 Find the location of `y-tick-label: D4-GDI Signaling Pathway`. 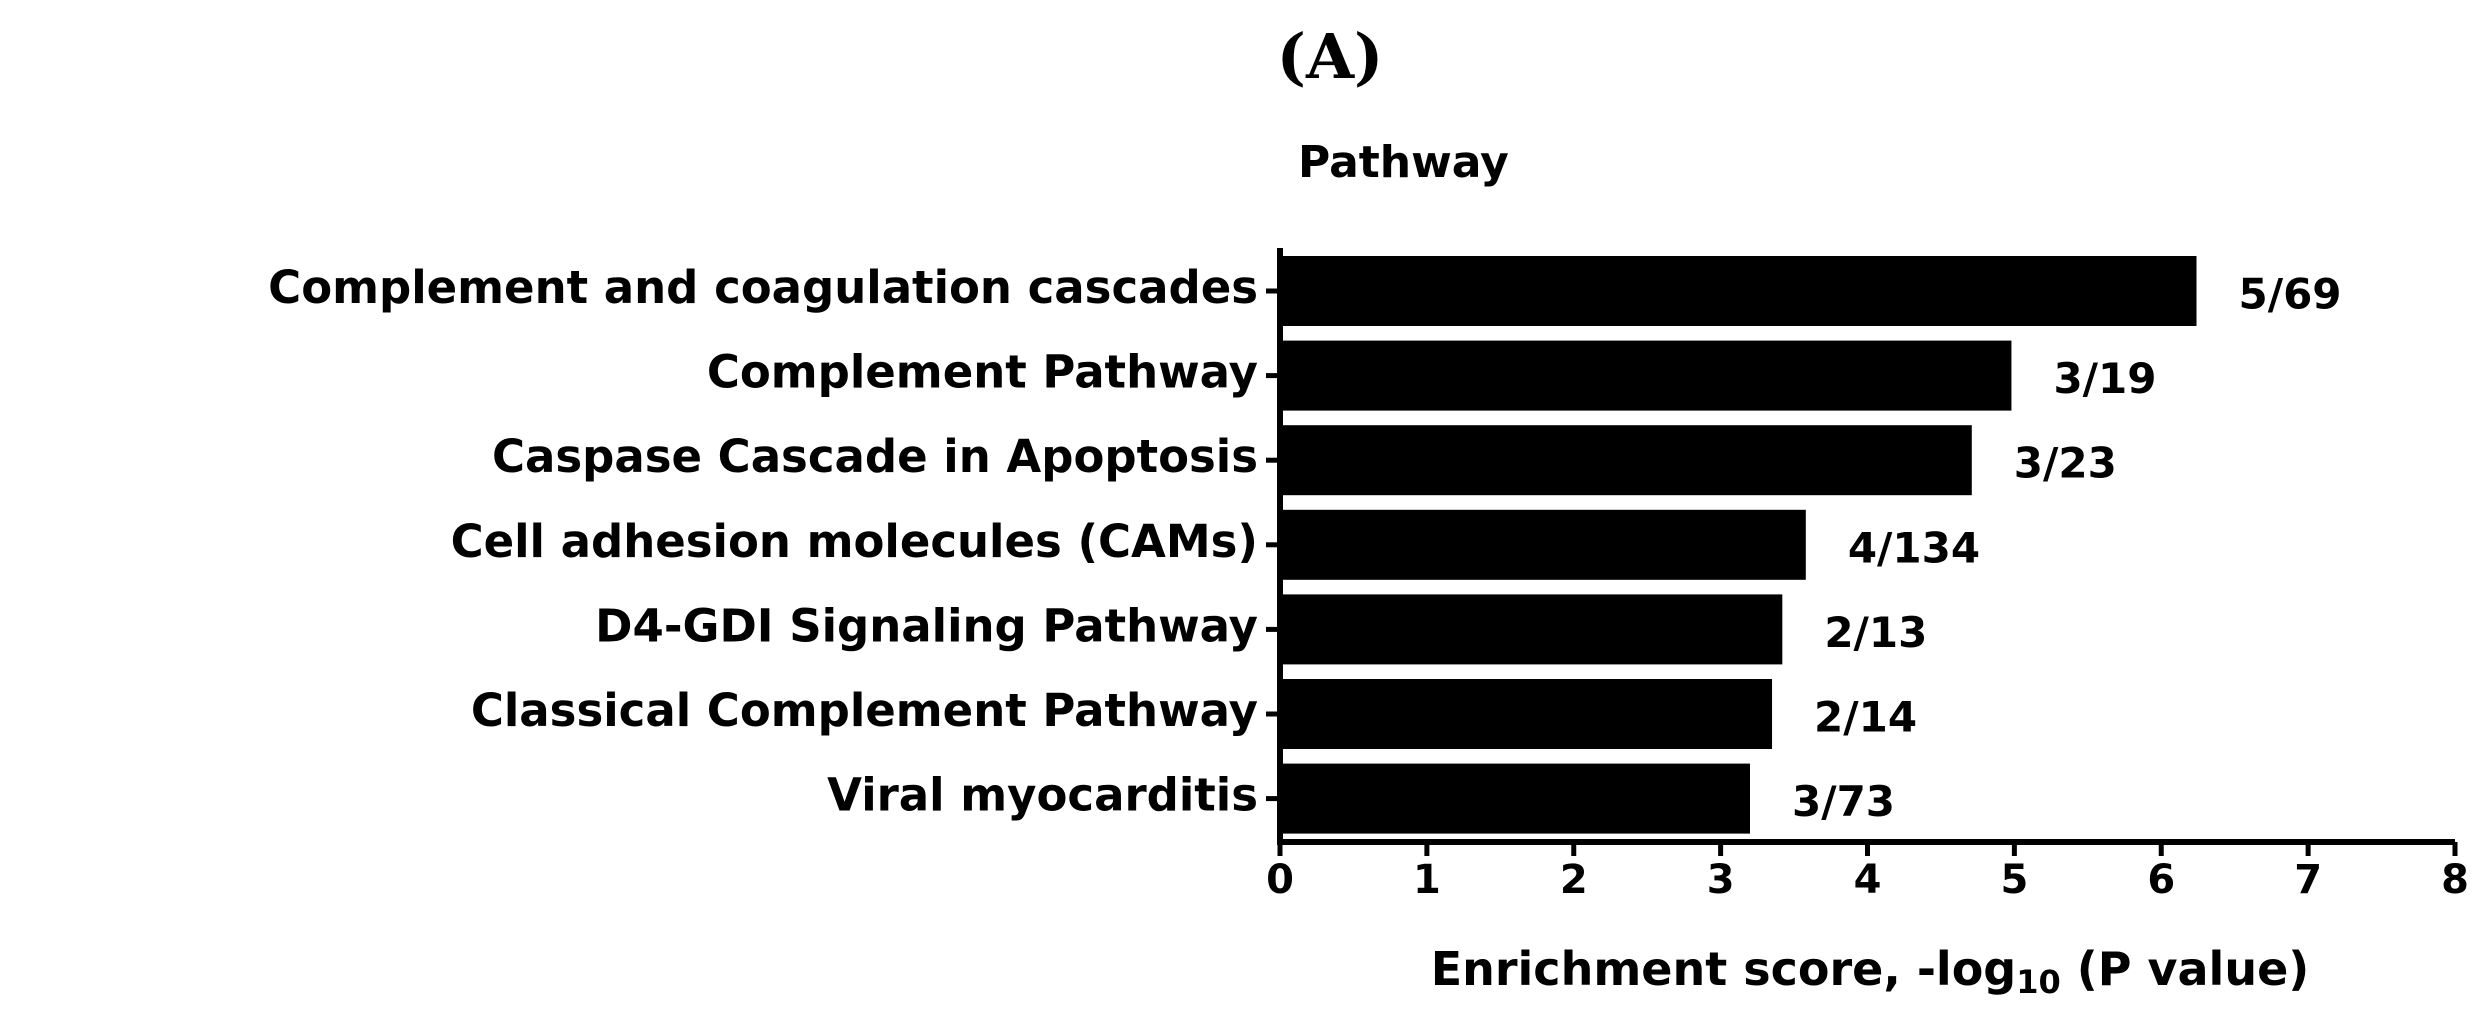

y-tick-label: D4-GDI Signaling Pathway is located at coordinates (926, 625).